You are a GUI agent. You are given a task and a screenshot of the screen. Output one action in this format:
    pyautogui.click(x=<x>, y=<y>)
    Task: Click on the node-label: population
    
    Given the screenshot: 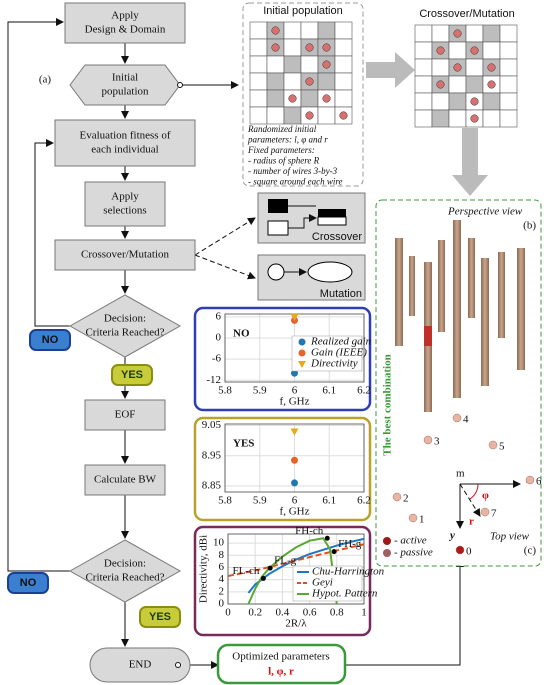 What is the action you would take?
    pyautogui.click(x=125, y=92)
    